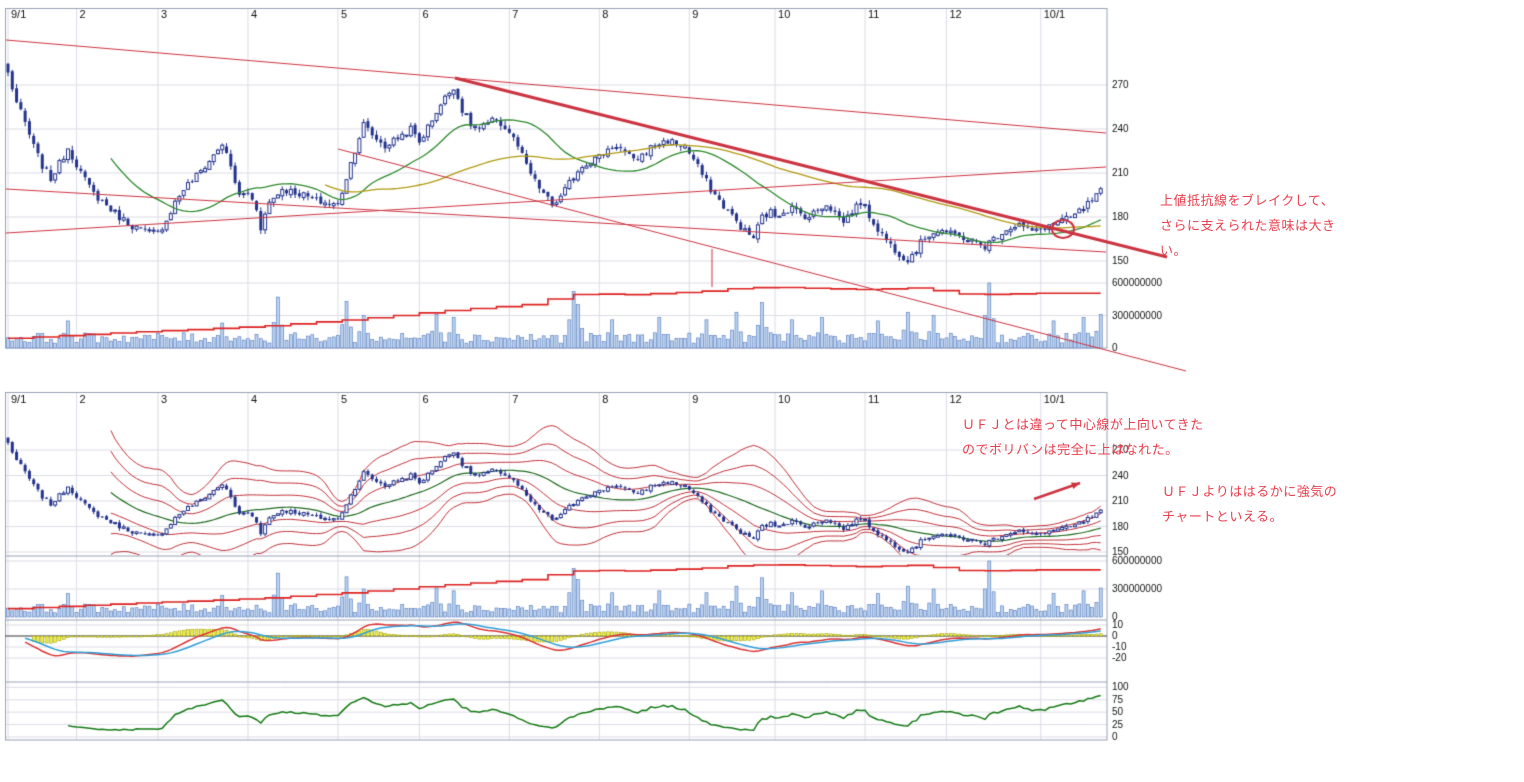  What do you see at coordinates (1070, 449) in the screenshot?
I see `annotation-line: のでボリバンは完全に上はなれた。` at bounding box center [1070, 449].